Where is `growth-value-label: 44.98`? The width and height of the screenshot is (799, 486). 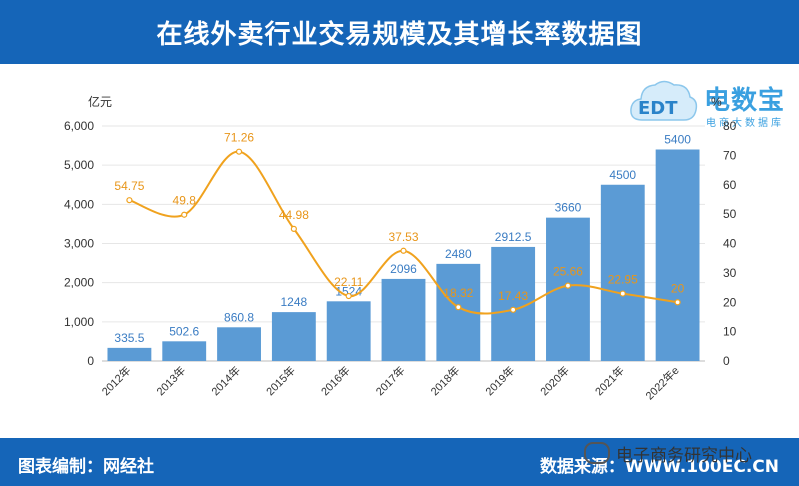
growth-value-label: 44.98 is located at coordinates (294, 215).